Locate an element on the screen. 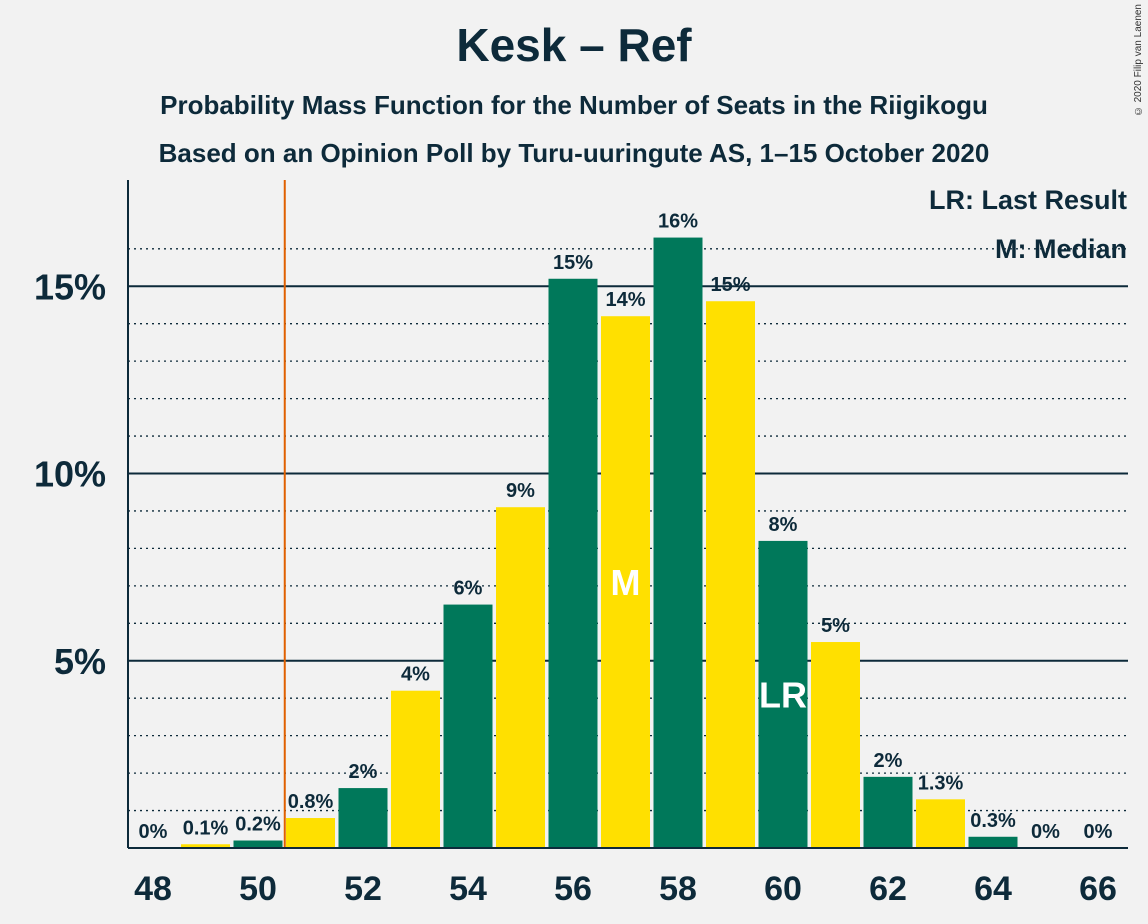  data-label: 16% is located at coordinates (678, 222).